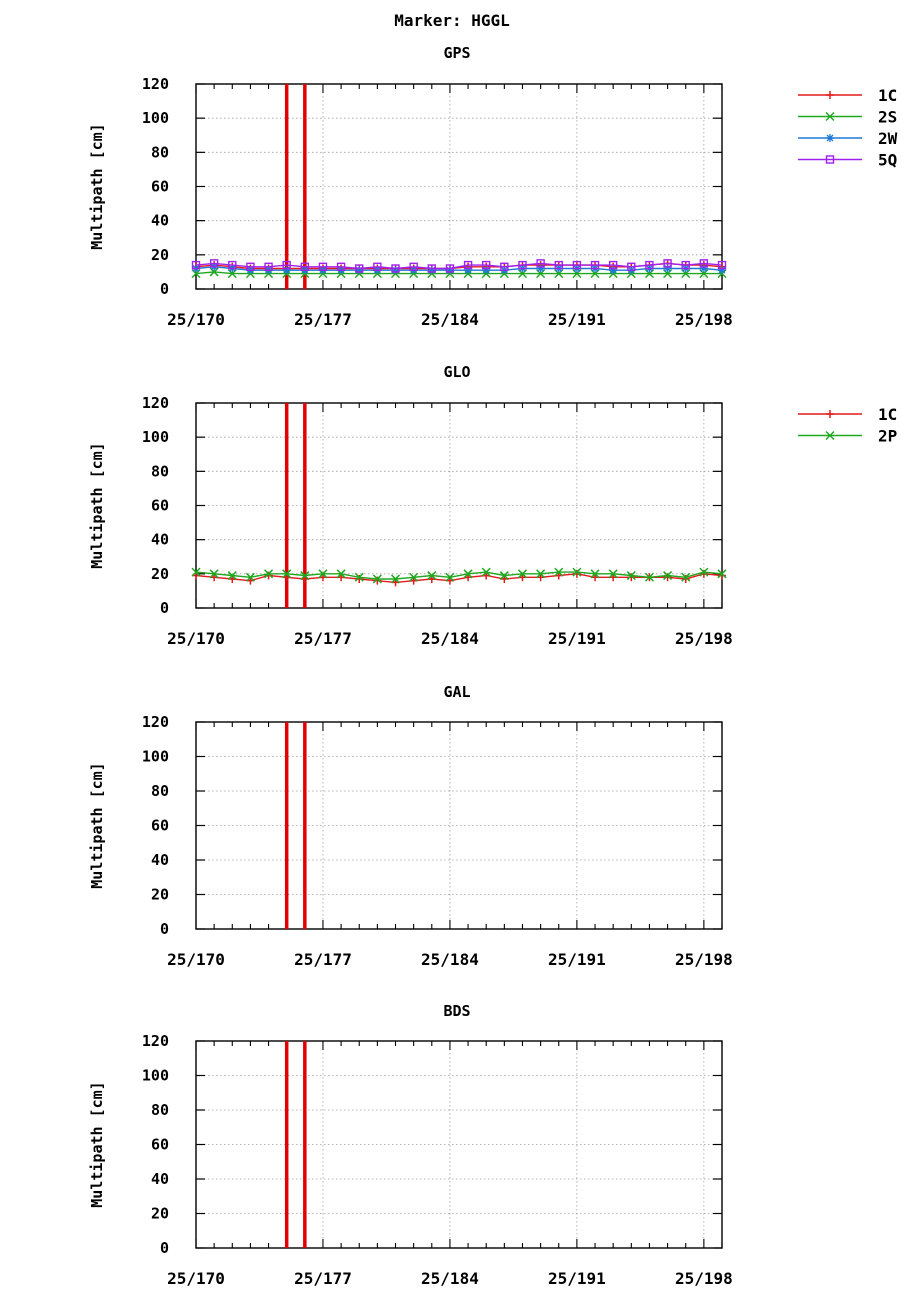 This screenshot has height=1305, width=920. What do you see at coordinates (456, 53) in the screenshot?
I see `panel-title: GPS` at bounding box center [456, 53].